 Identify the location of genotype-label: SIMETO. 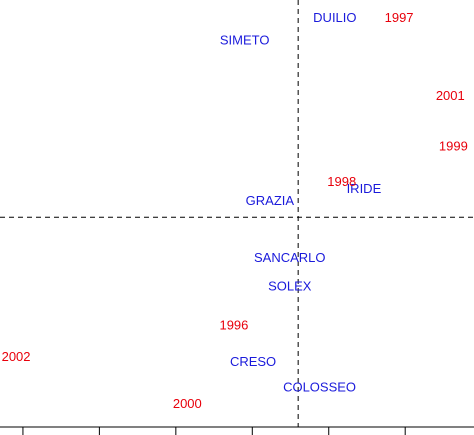
(245, 40).